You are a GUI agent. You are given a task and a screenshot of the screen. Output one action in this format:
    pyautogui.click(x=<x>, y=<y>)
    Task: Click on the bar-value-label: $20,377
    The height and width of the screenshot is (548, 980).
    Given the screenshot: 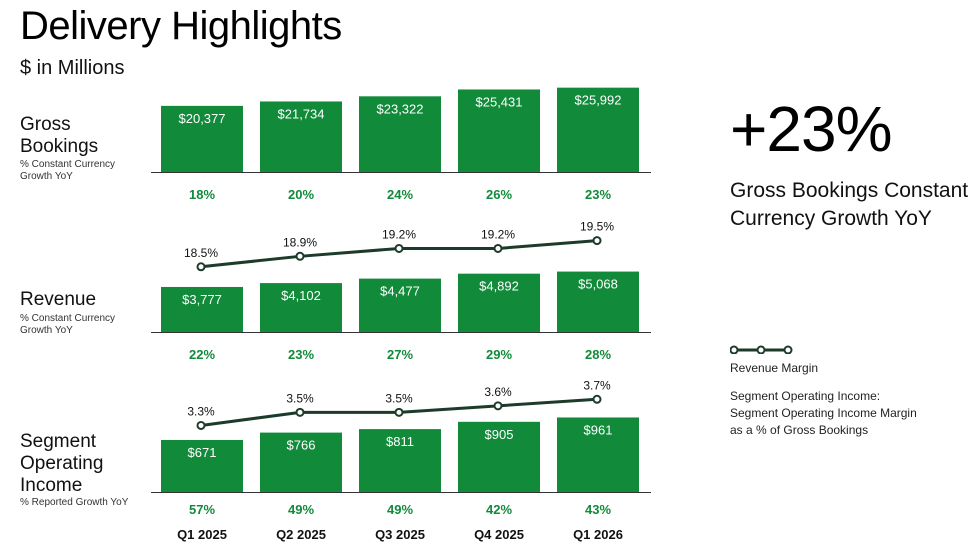 What is the action you would take?
    pyautogui.click(x=202, y=118)
    